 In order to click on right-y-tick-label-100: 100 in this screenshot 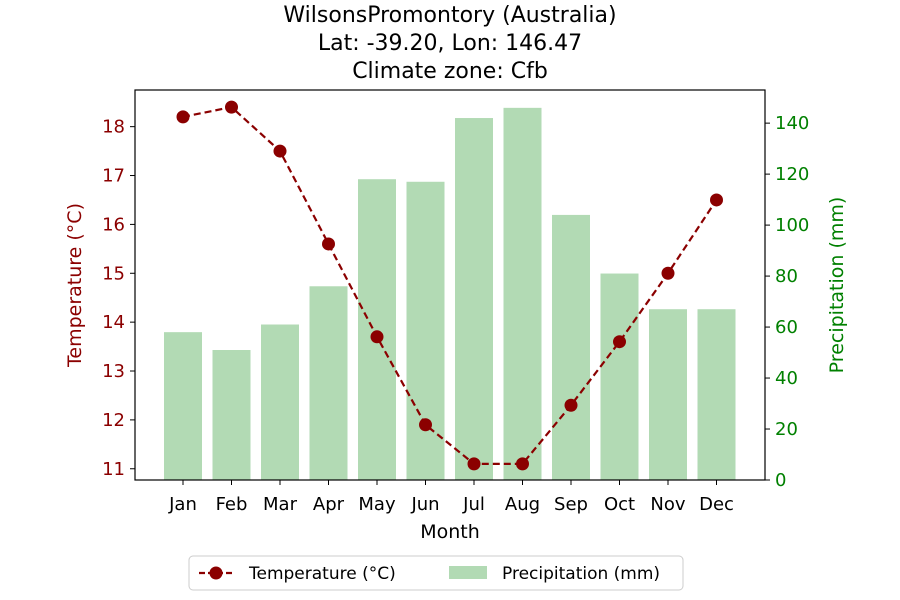, I will do `click(792, 225)`.